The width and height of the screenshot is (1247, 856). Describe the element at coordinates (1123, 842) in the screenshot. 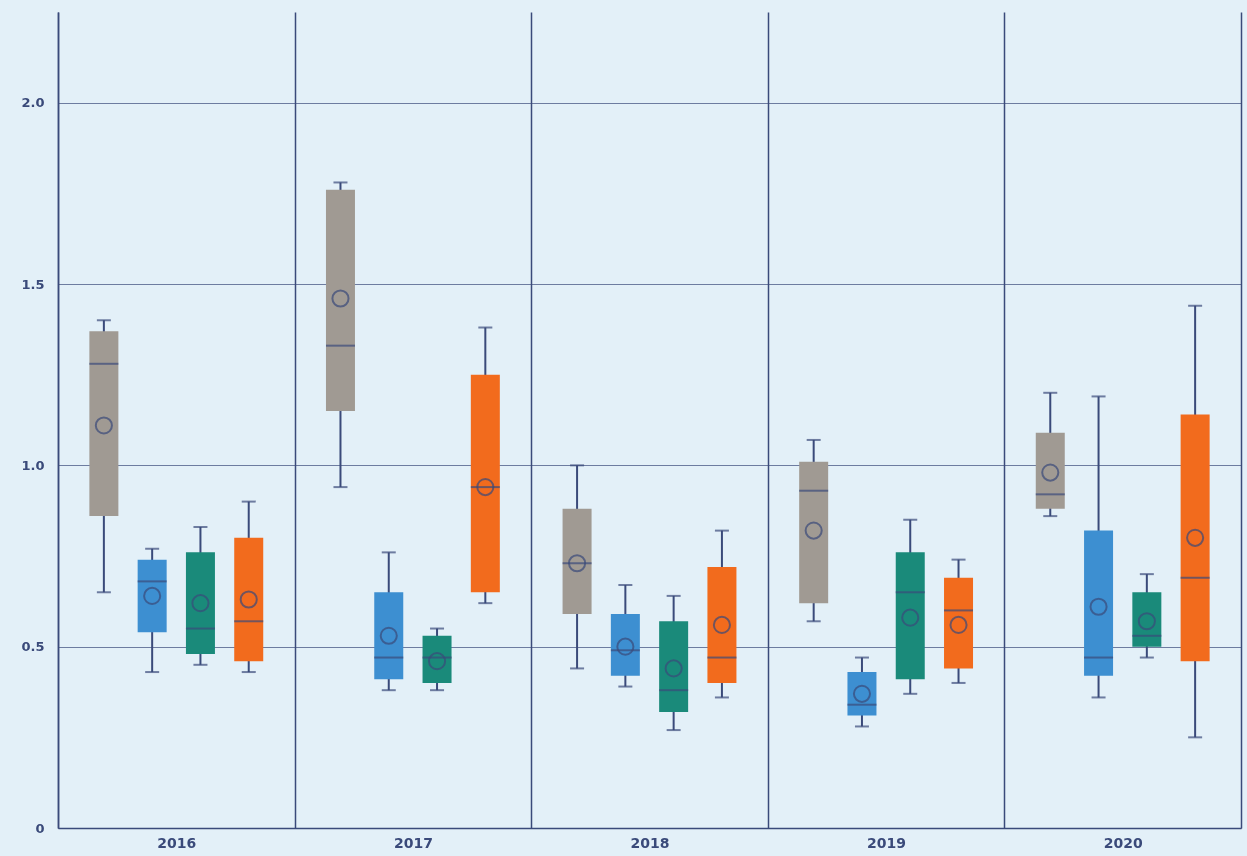

I see `x-tick-label: 2020` at that location.